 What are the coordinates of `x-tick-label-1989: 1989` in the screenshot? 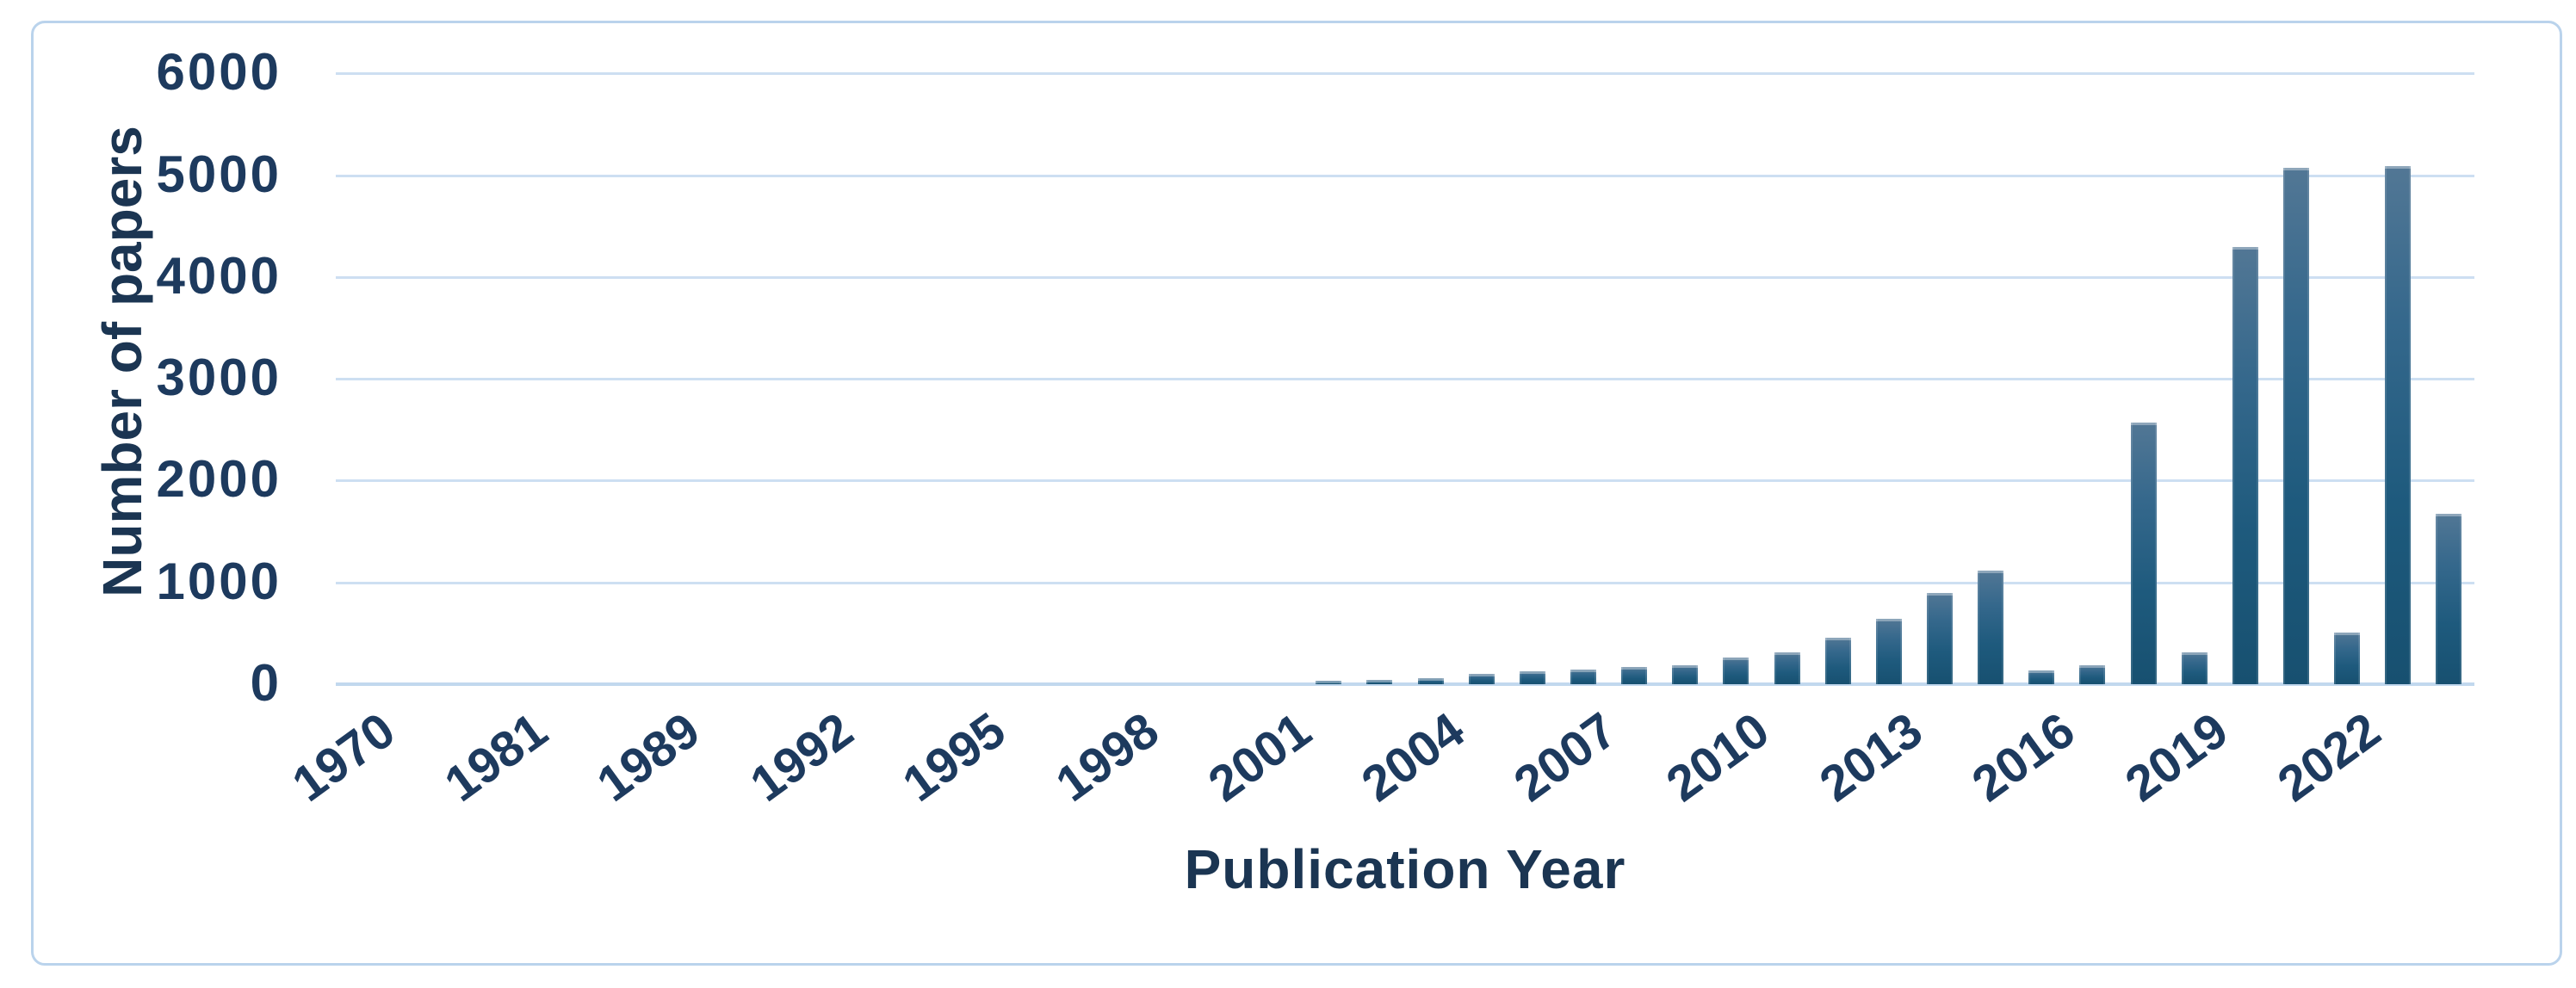 It's located at (649, 757).